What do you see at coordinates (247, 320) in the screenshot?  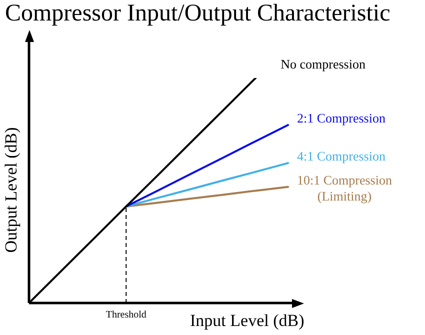 I see `x-axis-title: Input Level (dB)` at bounding box center [247, 320].